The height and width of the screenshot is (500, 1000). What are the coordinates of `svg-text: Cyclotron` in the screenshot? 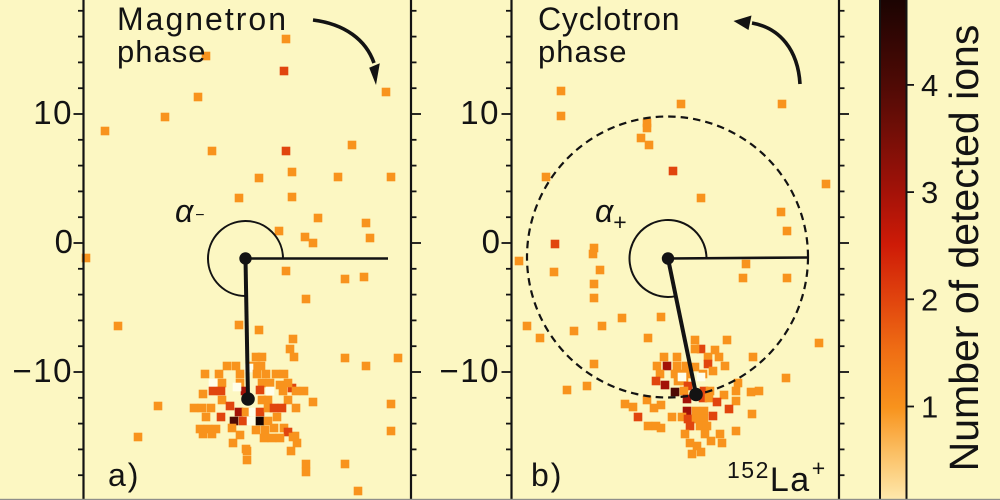 It's located at (609, 19).